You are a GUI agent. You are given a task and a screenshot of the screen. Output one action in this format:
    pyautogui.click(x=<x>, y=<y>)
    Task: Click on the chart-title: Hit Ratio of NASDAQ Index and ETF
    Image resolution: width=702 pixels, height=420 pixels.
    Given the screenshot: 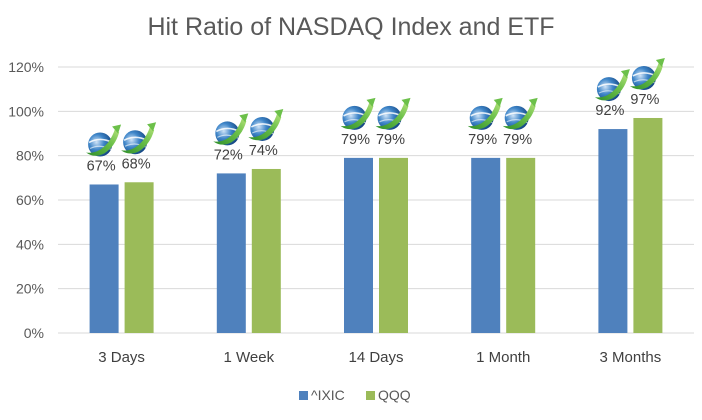 What is the action you would take?
    pyautogui.click(x=350, y=27)
    